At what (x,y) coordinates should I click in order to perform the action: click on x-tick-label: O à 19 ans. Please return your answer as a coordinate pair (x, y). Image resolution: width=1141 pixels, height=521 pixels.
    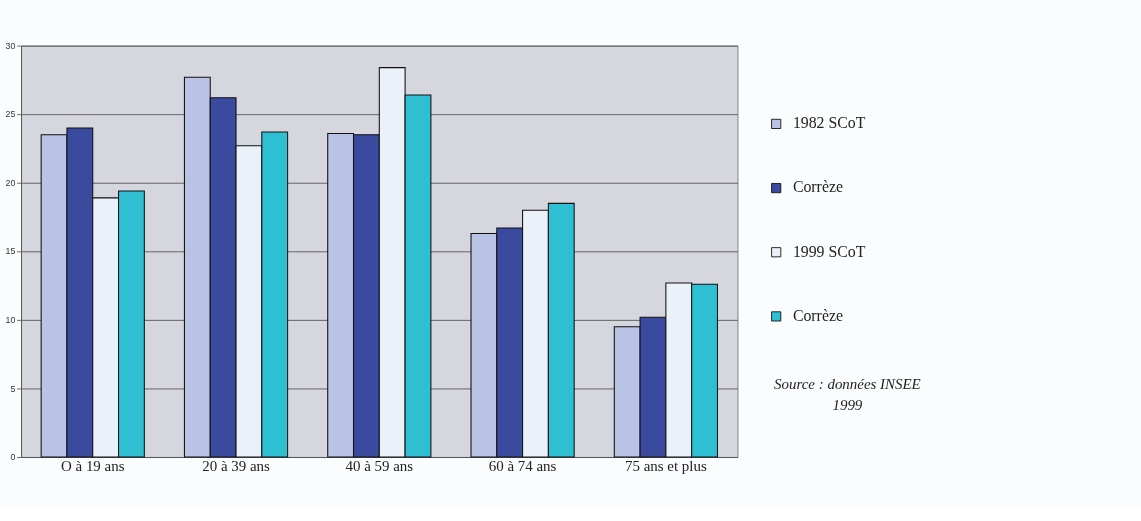
    Looking at the image, I should click on (93, 465).